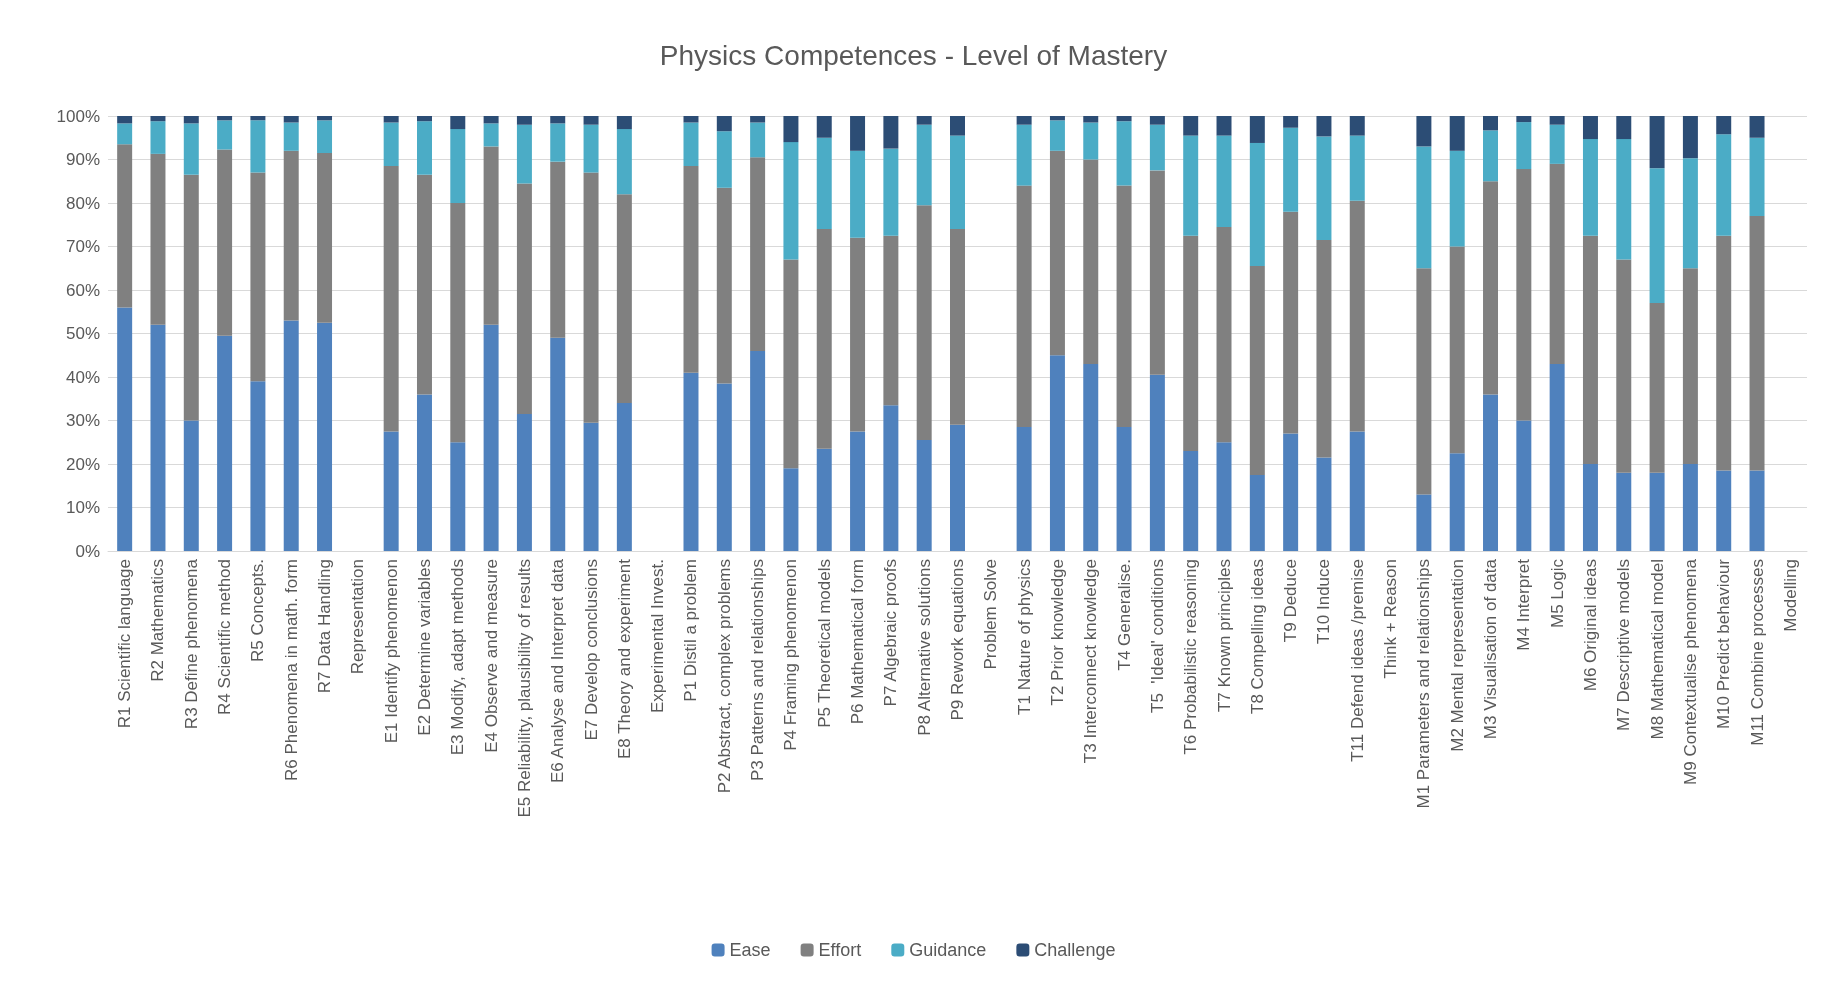 The width and height of the screenshot is (1827, 984). Describe the element at coordinates (1357, 660) in the screenshot. I see `x-tick-label: T11 Defend ideas /premise` at that location.